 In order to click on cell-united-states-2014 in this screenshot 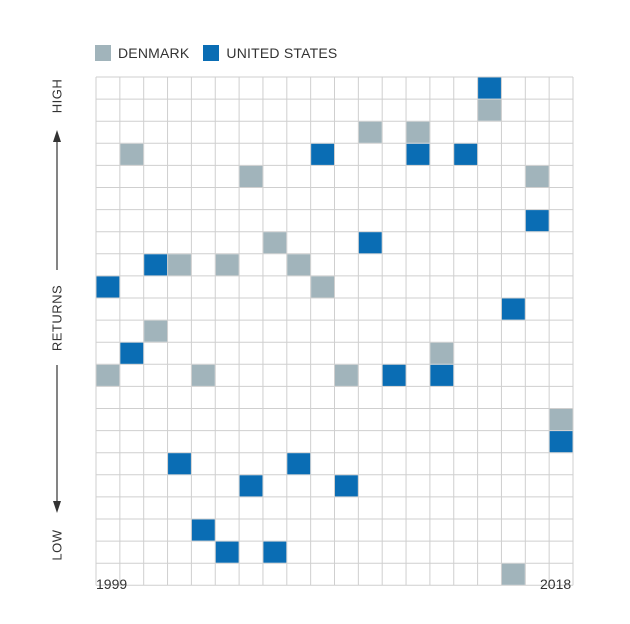, I will do `click(466, 154)`.